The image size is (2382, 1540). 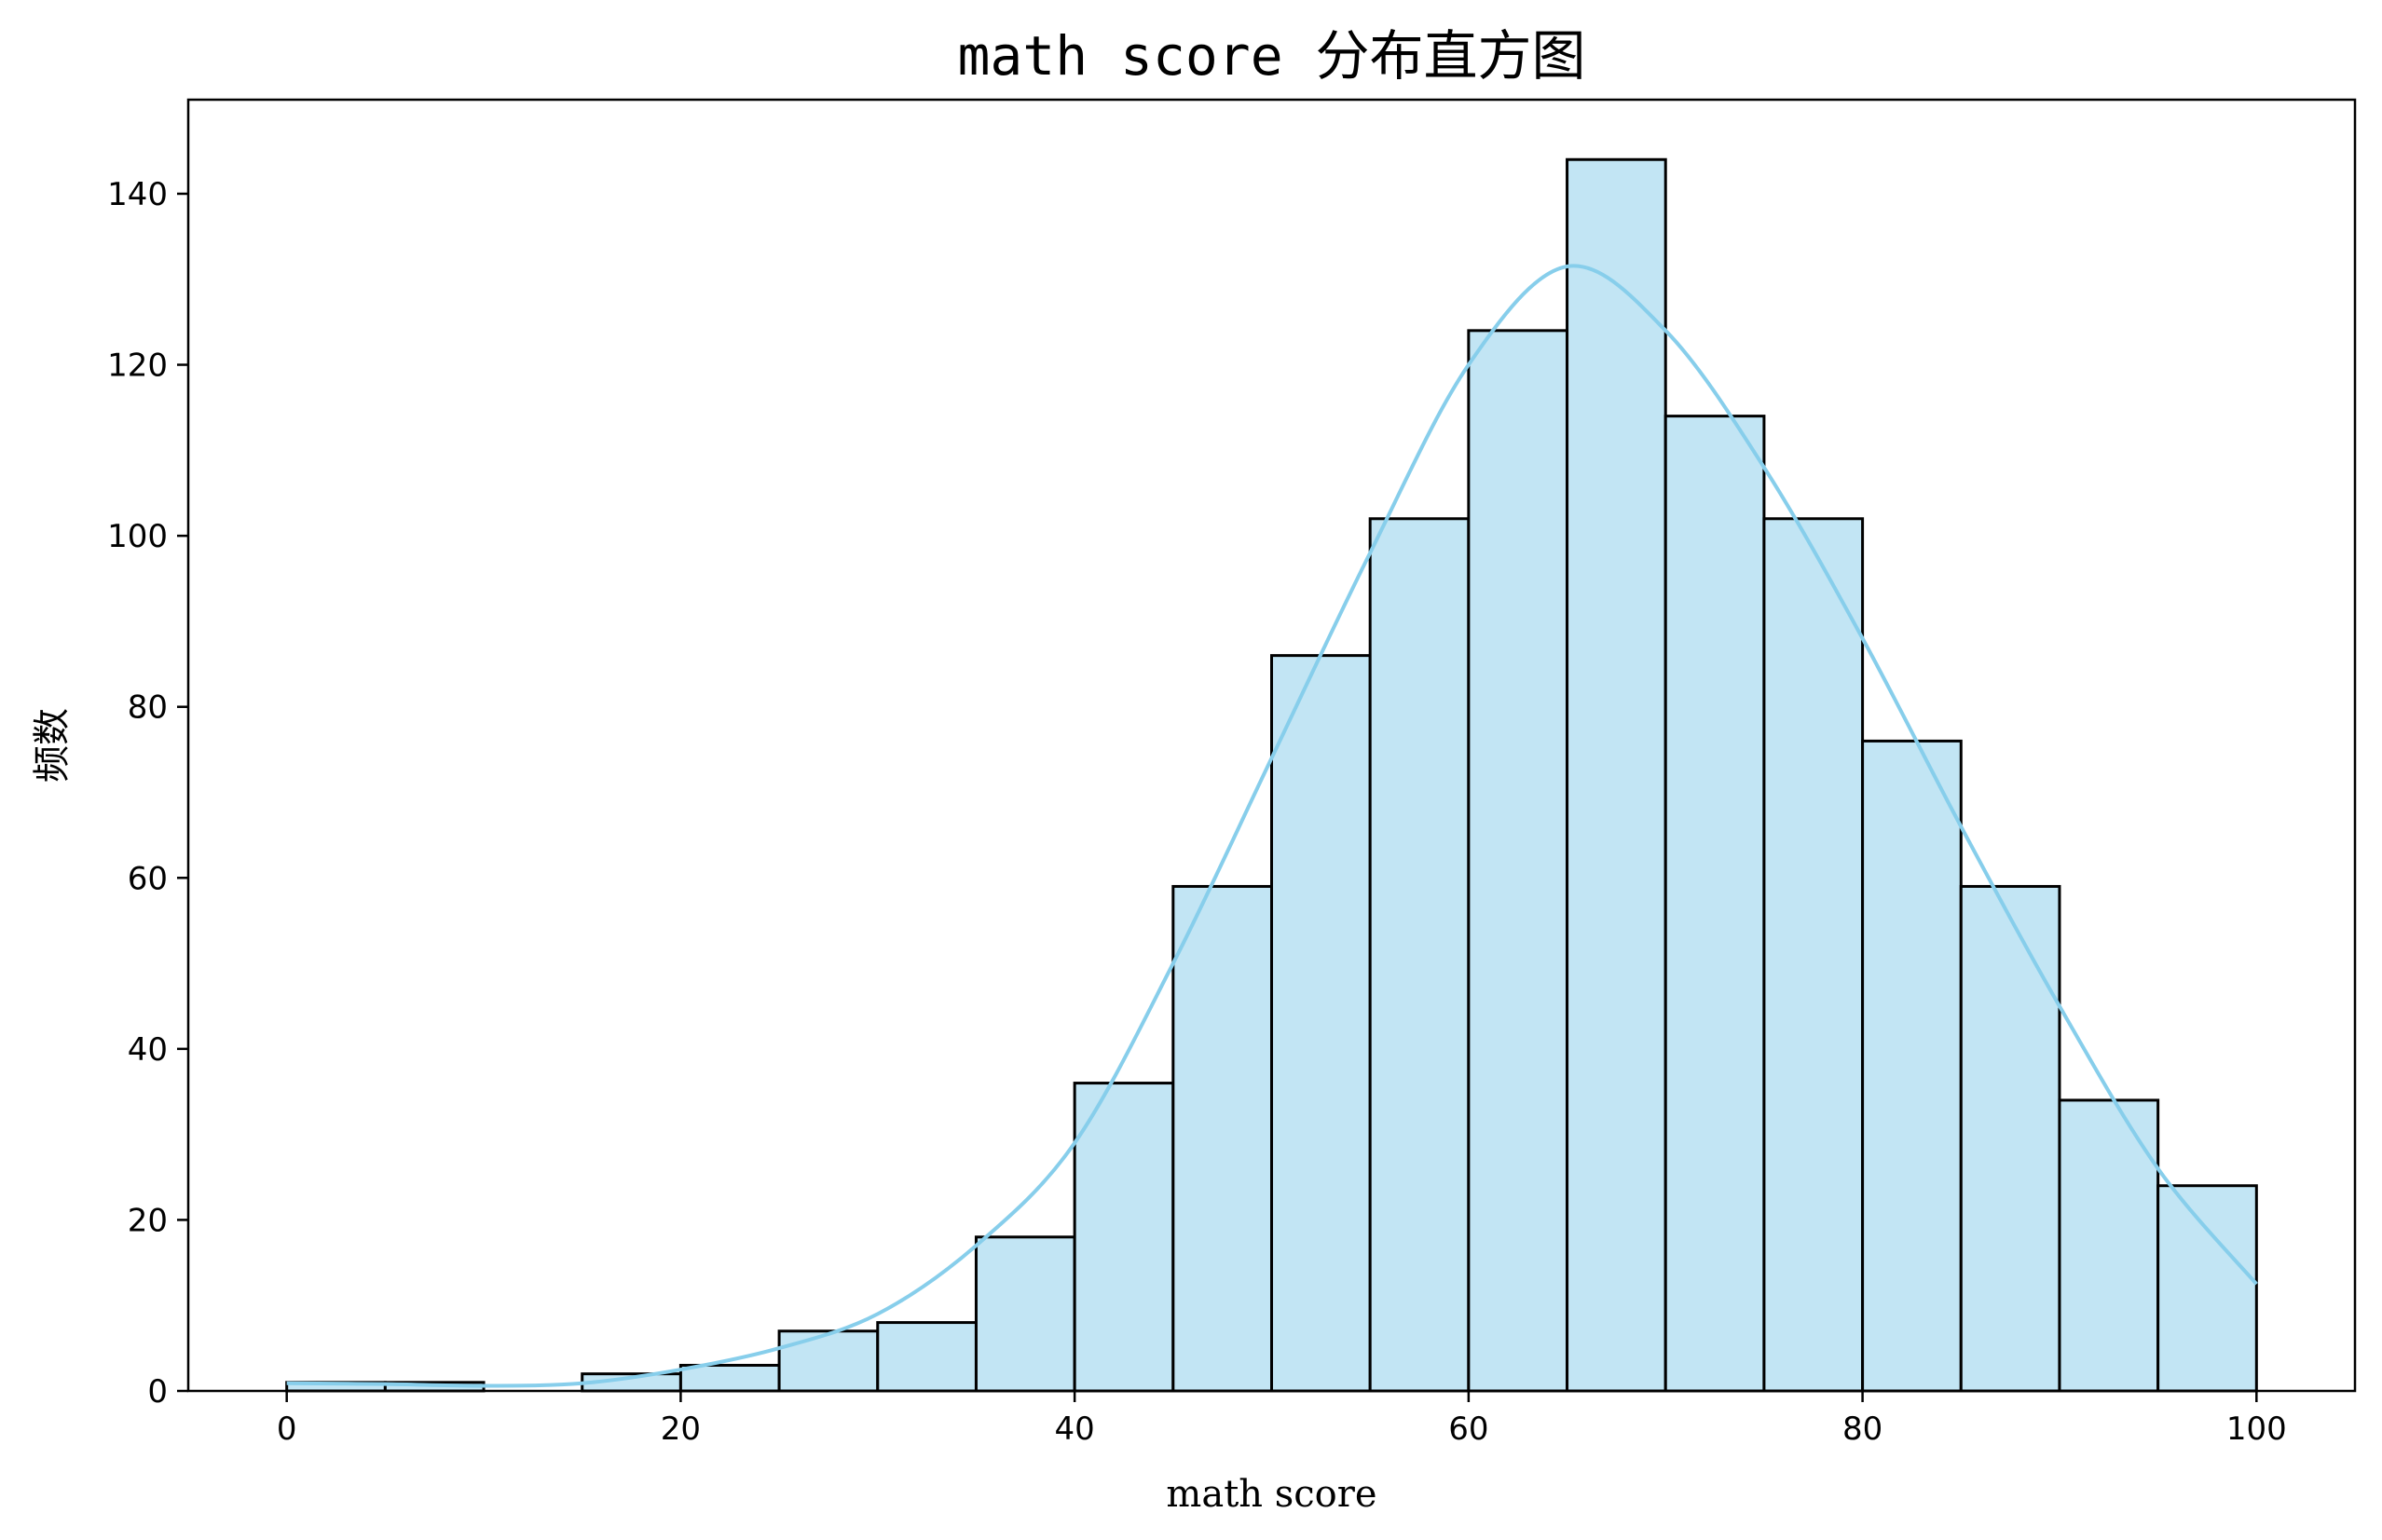 I want to click on x-tick-label: 40, so click(x=1075, y=1429).